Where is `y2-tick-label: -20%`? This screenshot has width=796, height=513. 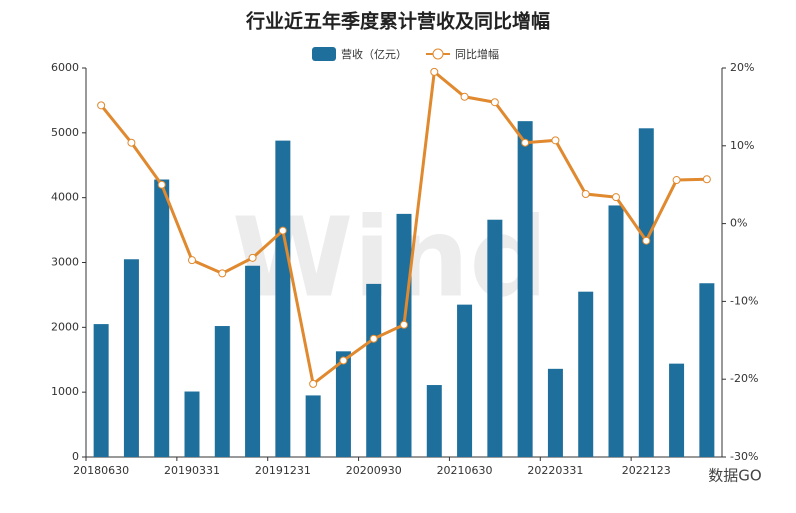
y2-tick-label: -20% is located at coordinates (744, 378).